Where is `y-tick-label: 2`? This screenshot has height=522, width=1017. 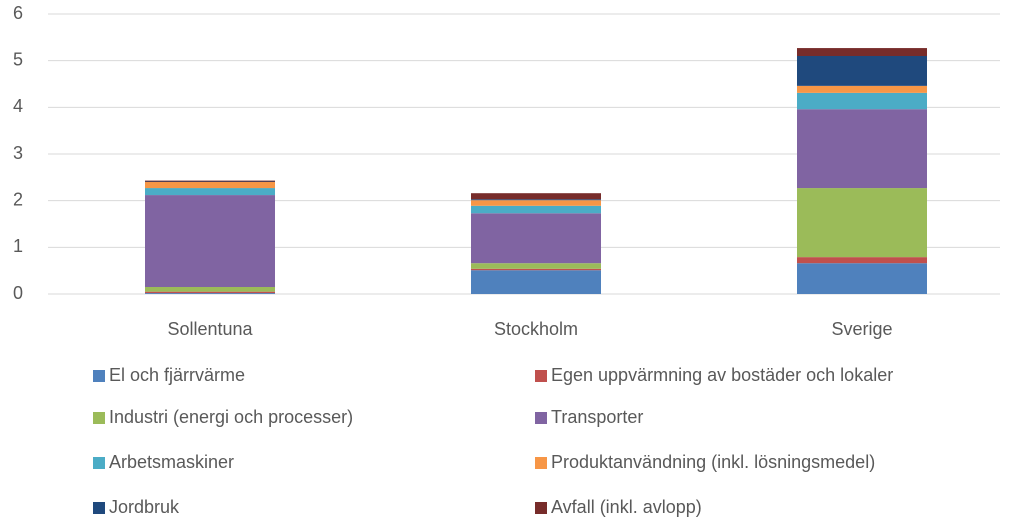 y-tick-label: 2 is located at coordinates (18, 199).